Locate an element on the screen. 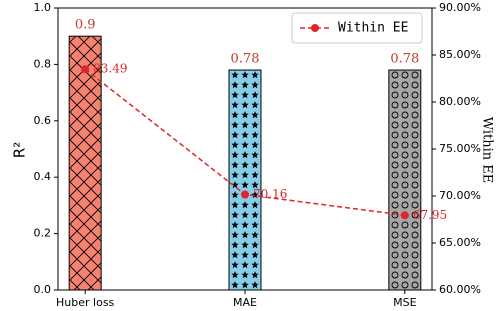 This screenshot has width=500, height=311. y2-tick-label: 75.00% is located at coordinates (460, 148).